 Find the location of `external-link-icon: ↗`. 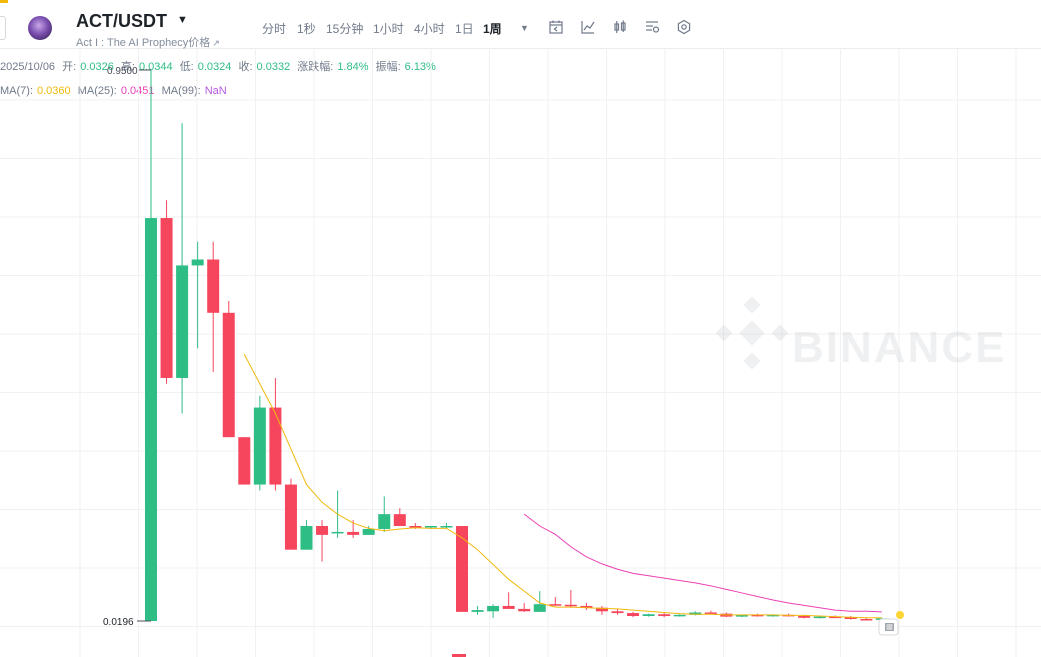

external-link-icon: ↗ is located at coordinates (216, 43).